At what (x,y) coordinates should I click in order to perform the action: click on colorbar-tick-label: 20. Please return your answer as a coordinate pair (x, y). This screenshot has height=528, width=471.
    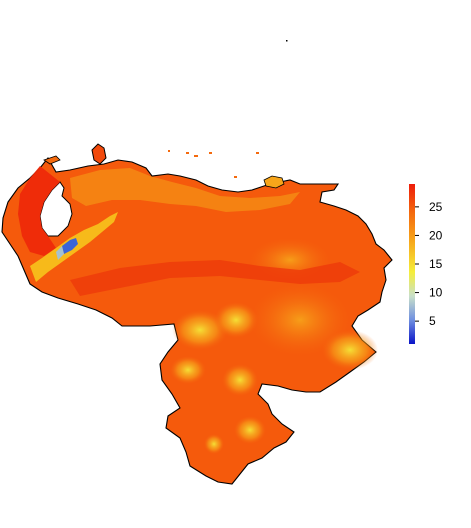
    Looking at the image, I should click on (436, 235).